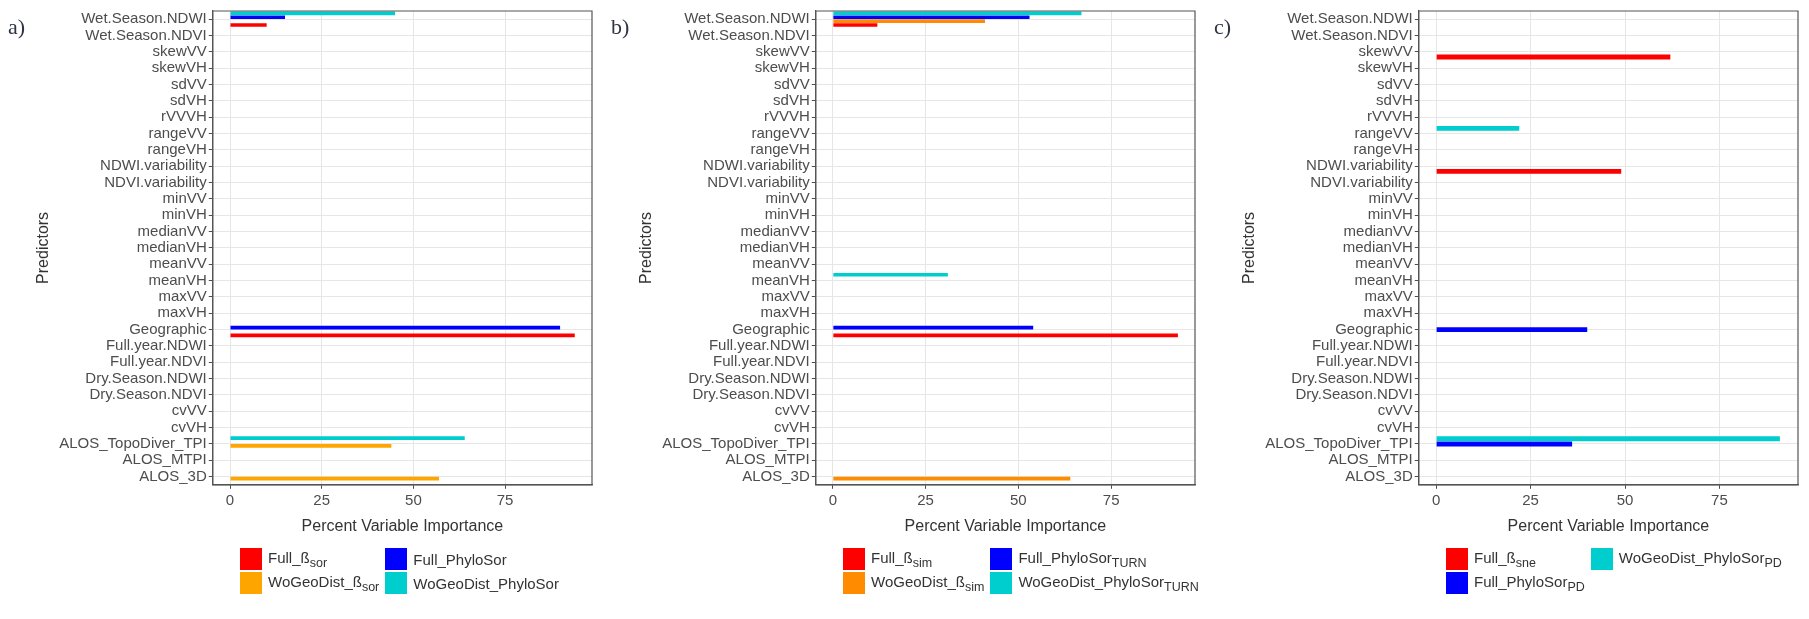 The image size is (1809, 619). Describe the element at coordinates (1505, 559) in the screenshot. I see `legend-label: Full_ß$_{sne}$` at that location.